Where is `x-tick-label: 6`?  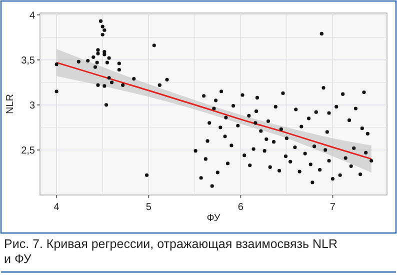 x-tick-label: 6 is located at coordinates (241, 207).